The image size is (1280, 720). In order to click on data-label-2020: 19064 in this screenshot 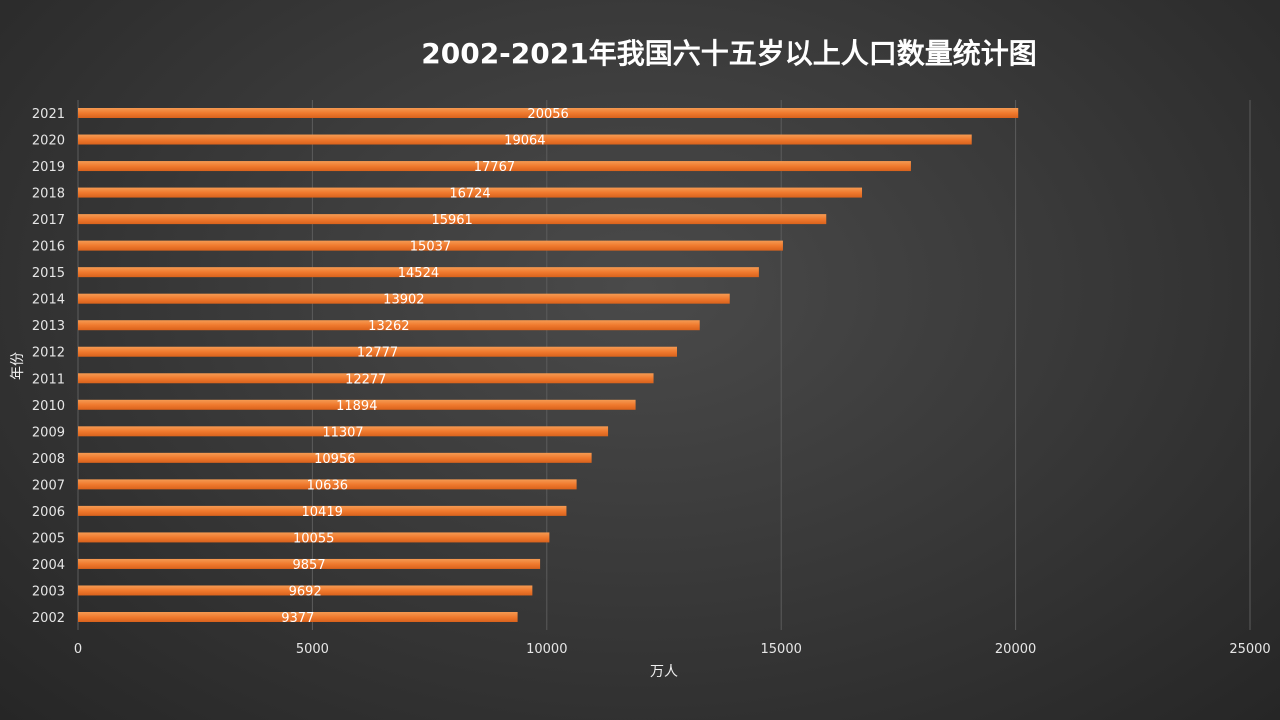, I will do `click(524, 141)`.